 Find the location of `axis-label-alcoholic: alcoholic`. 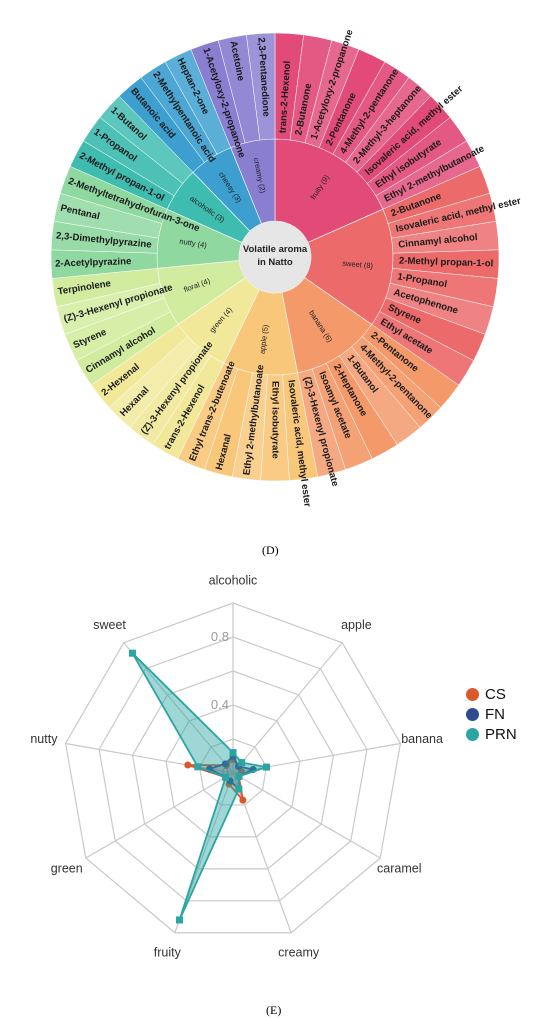

axis-label-alcoholic: alcoholic is located at coordinates (233, 580).